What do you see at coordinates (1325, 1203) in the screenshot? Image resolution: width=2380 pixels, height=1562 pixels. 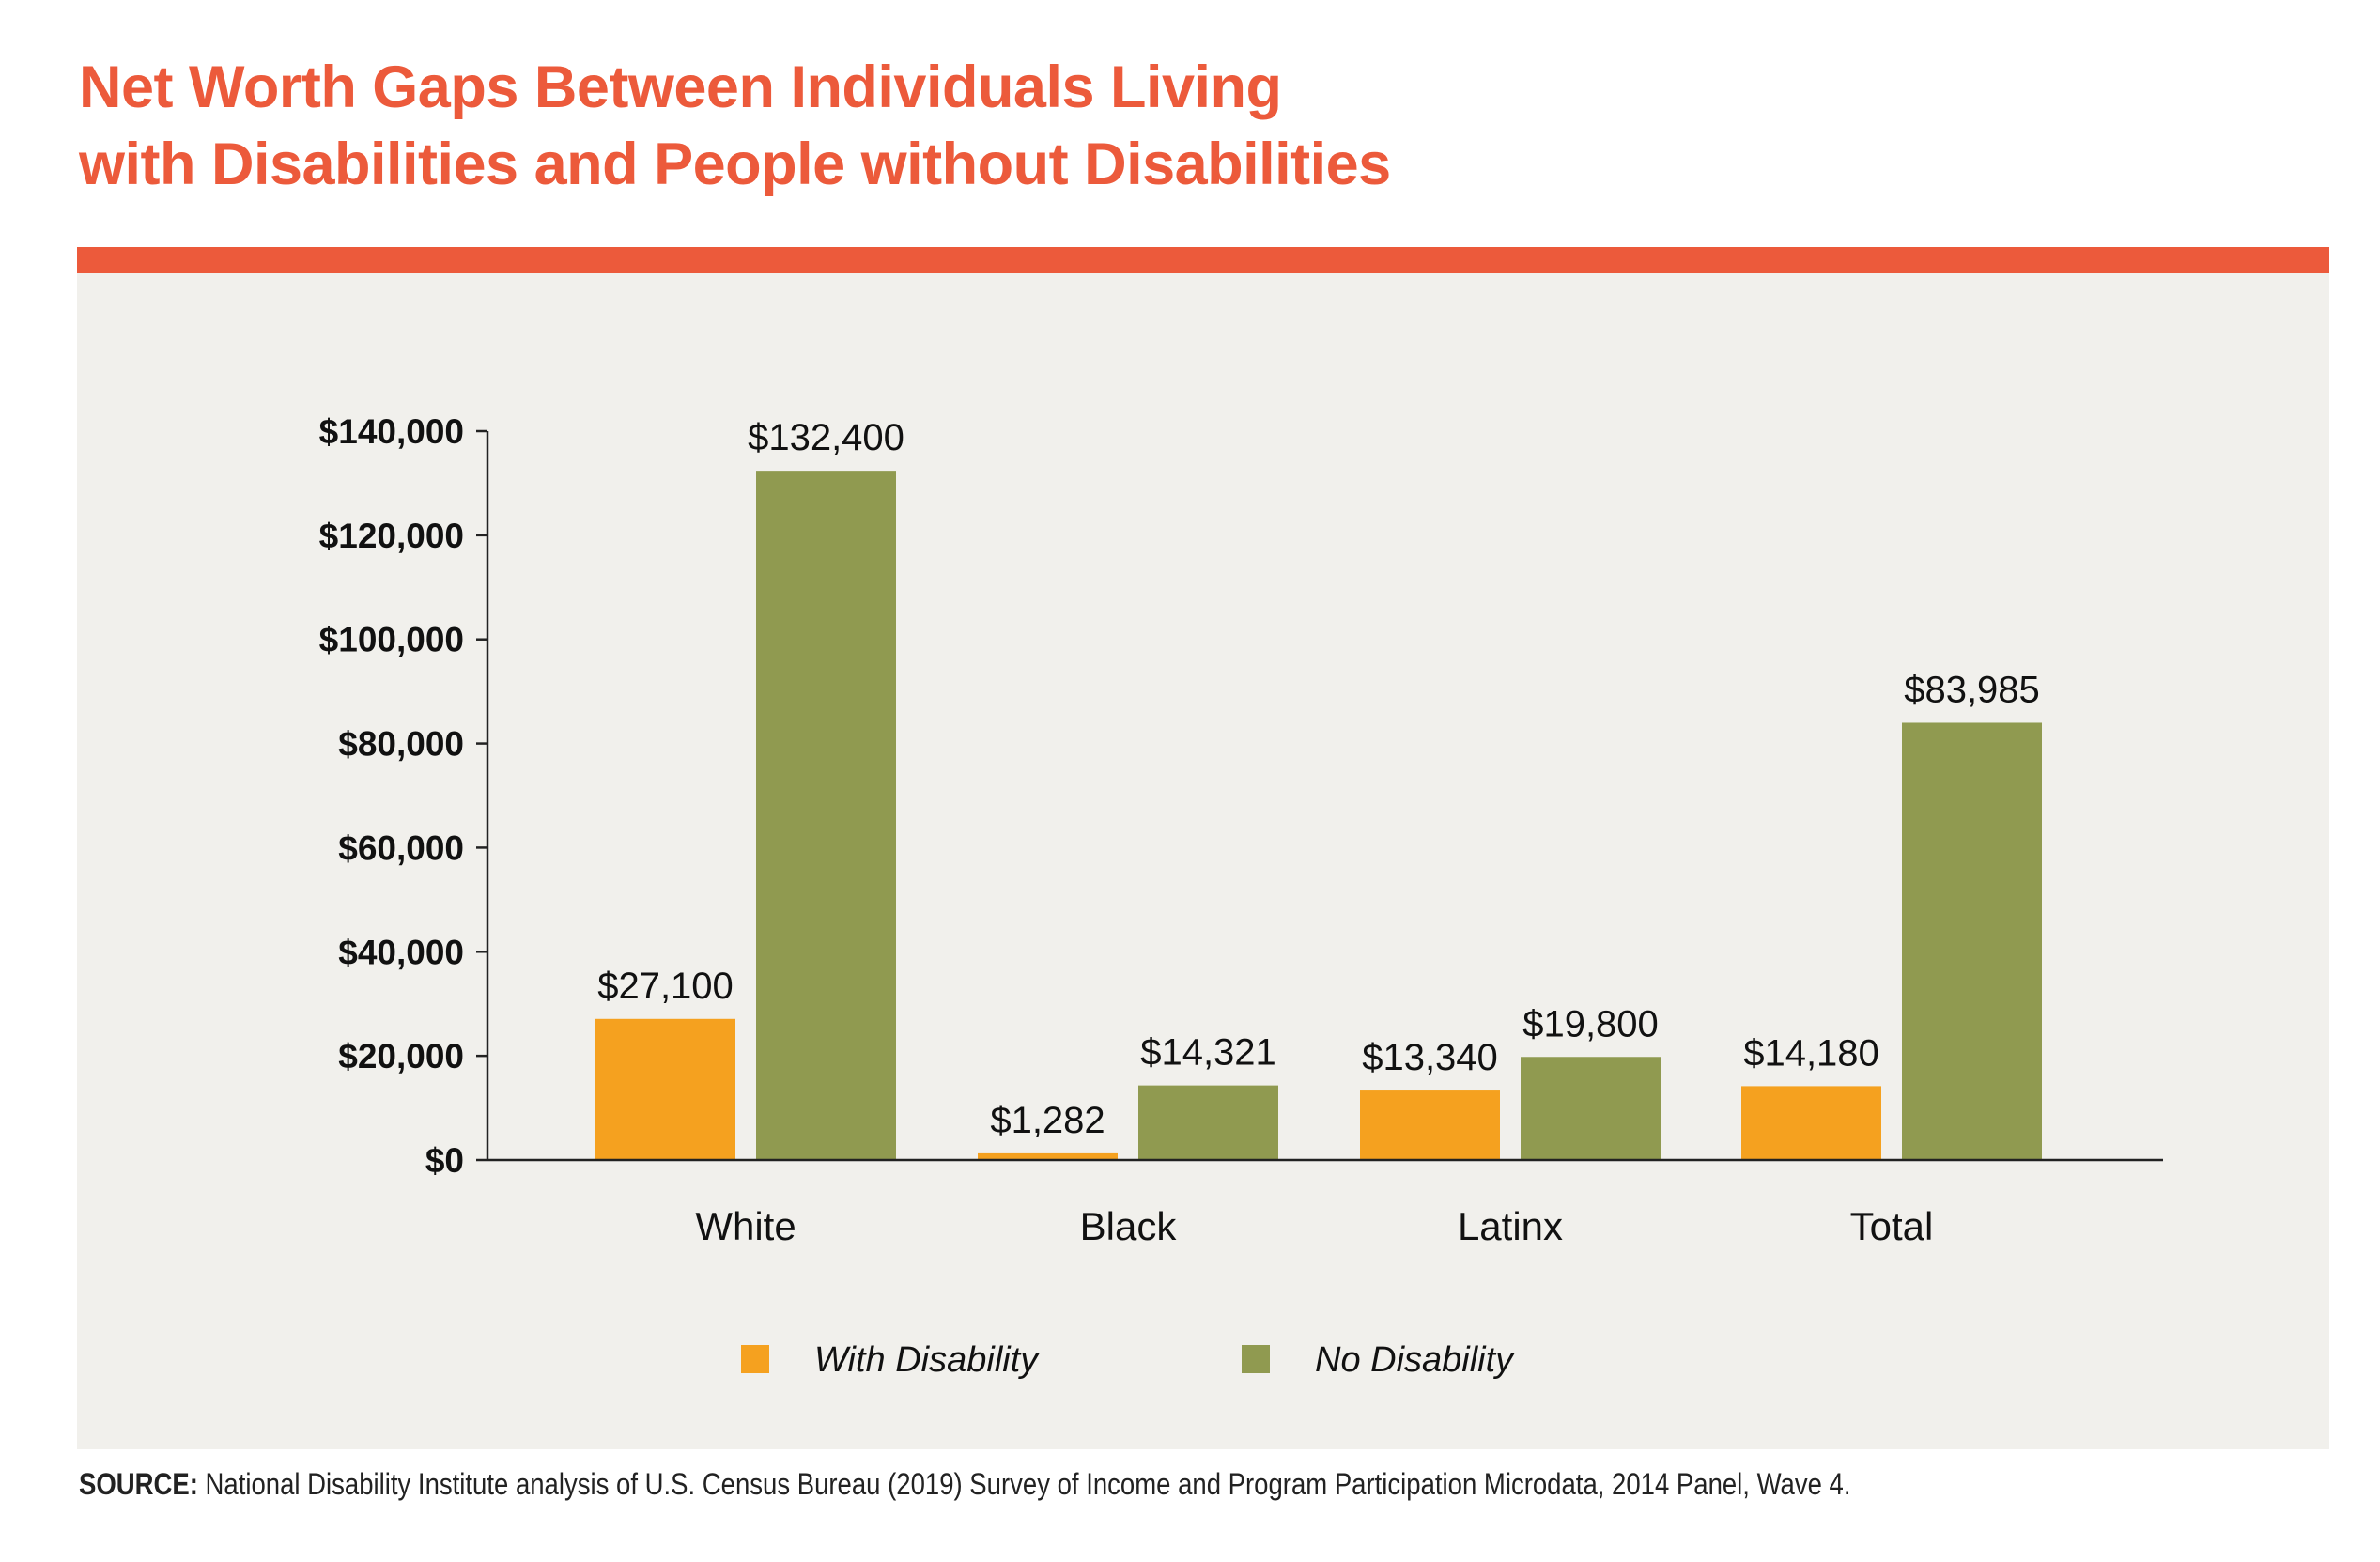 I see `x-axis: White Black Latinx Total` at bounding box center [1325, 1203].